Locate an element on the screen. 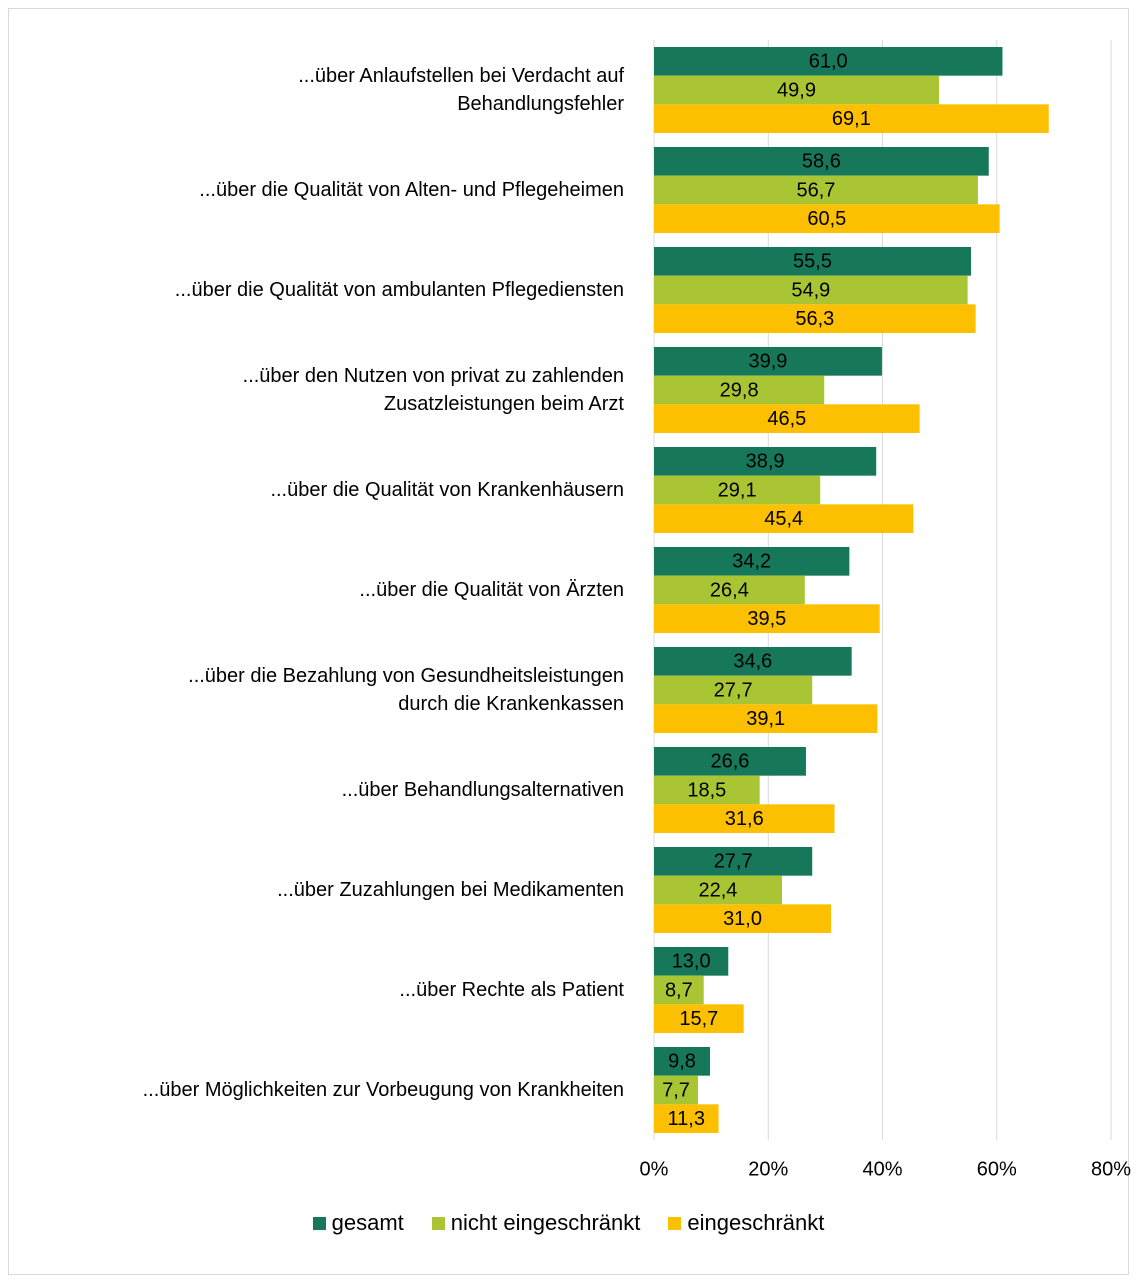 The height and width of the screenshot is (1284, 1137). value-label: 49,9 is located at coordinates (796, 90).